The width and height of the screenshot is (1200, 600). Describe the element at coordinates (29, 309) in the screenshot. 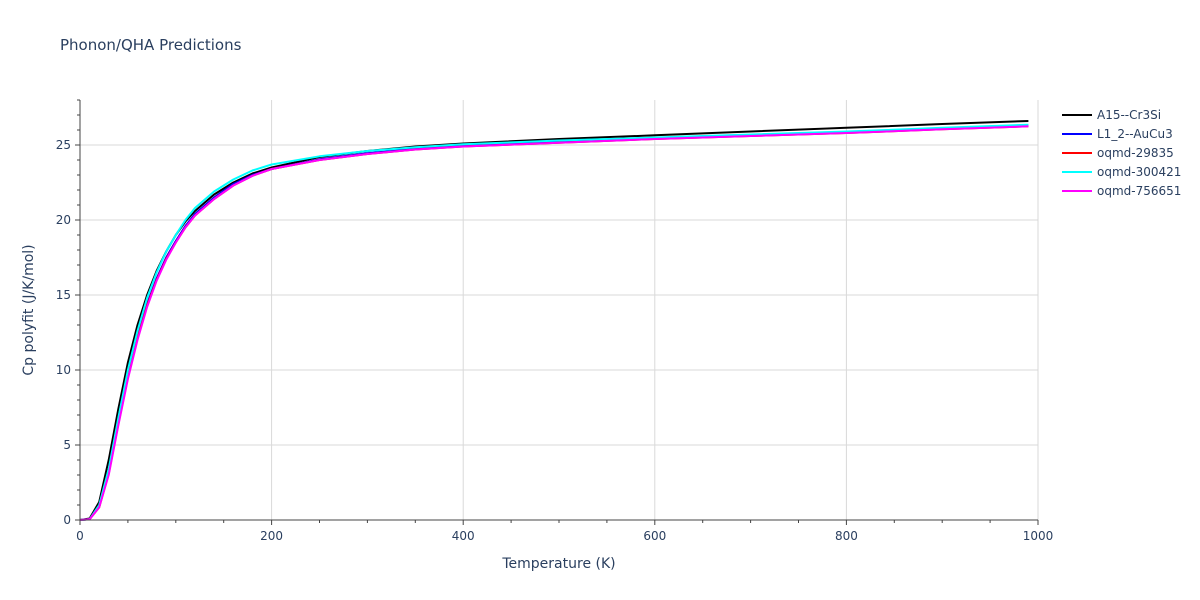

I see `y-axis-title: Cp polyfit (J/K/mol)` at that location.